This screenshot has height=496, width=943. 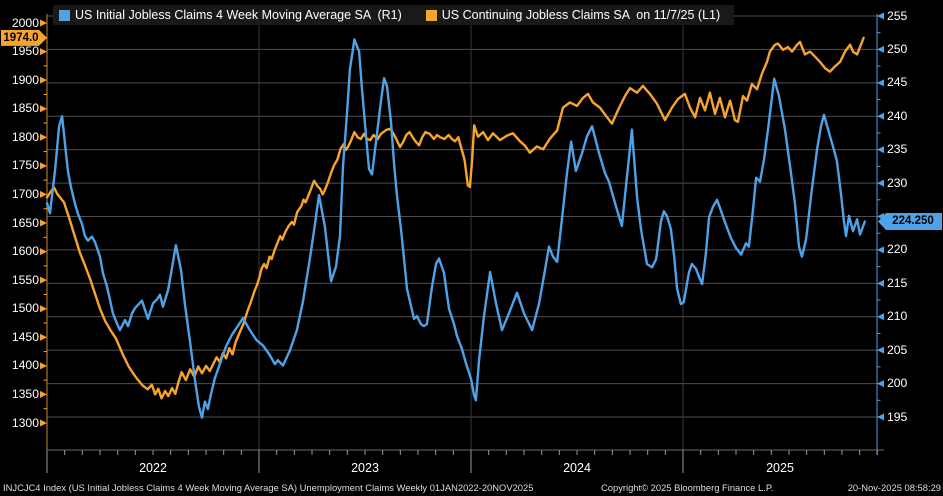 I want to click on right-axis-tick-label: 210, so click(x=897, y=316).